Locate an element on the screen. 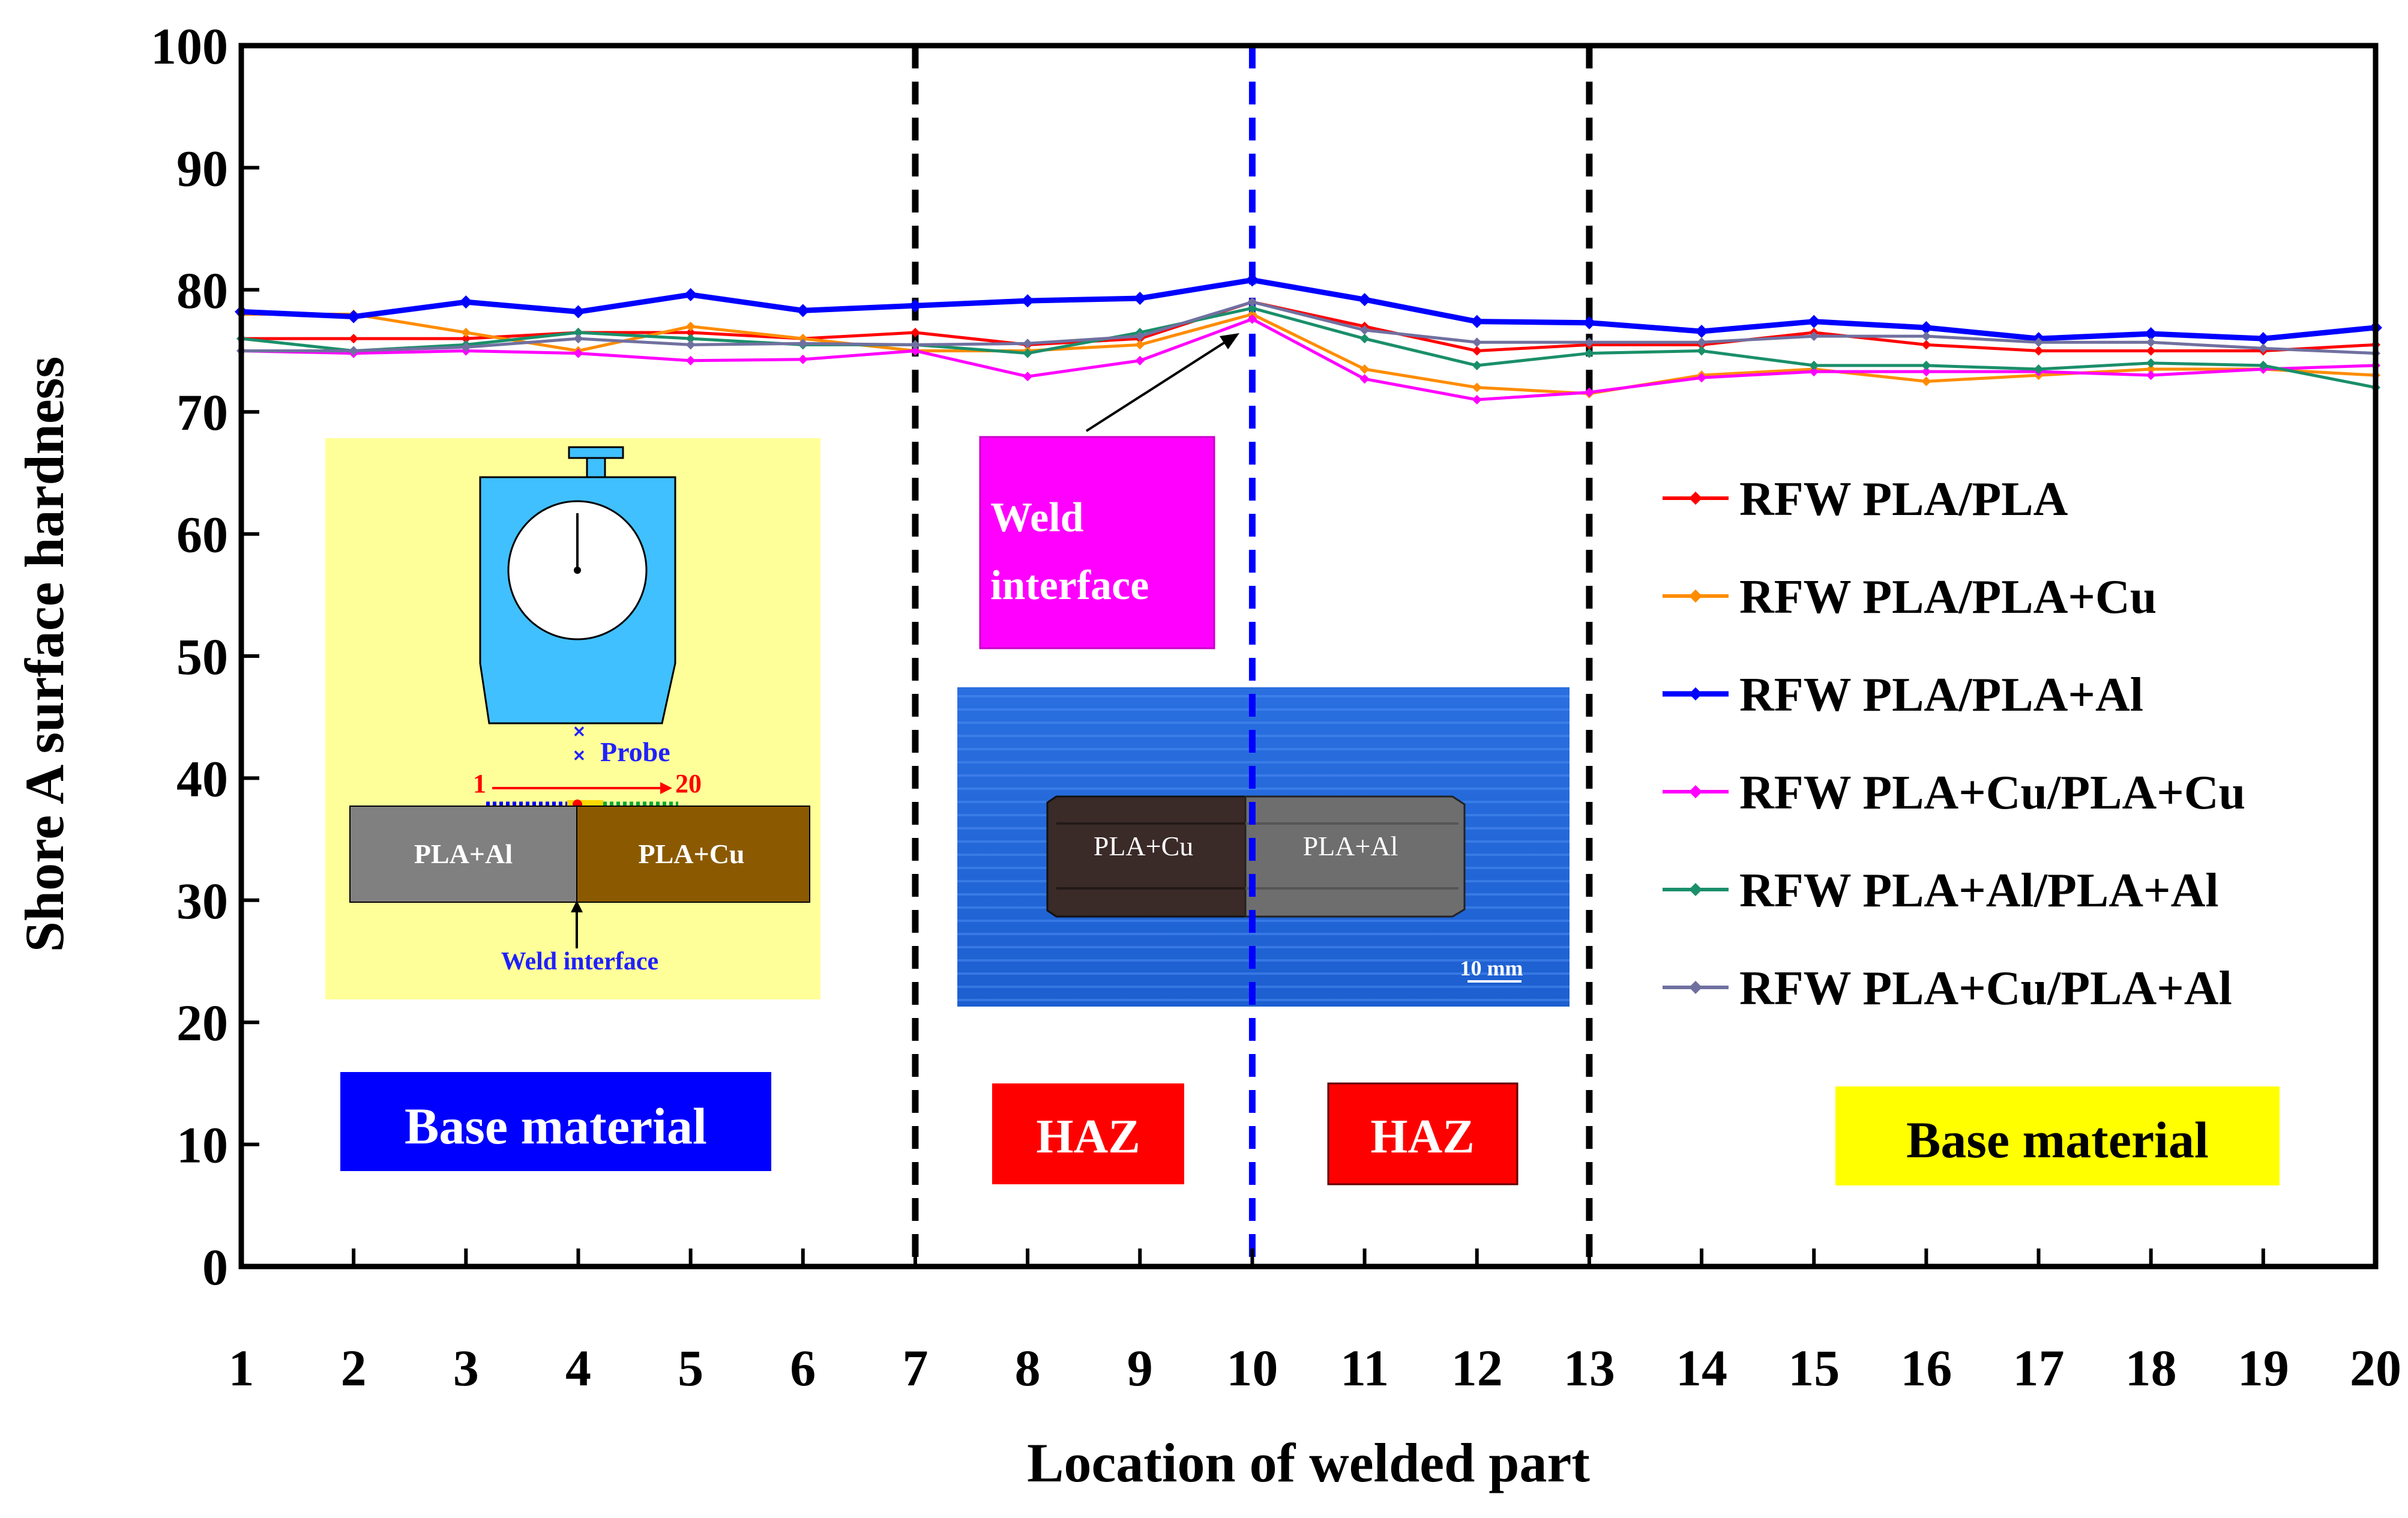  x-tick-label: 16 is located at coordinates (1926, 1368).